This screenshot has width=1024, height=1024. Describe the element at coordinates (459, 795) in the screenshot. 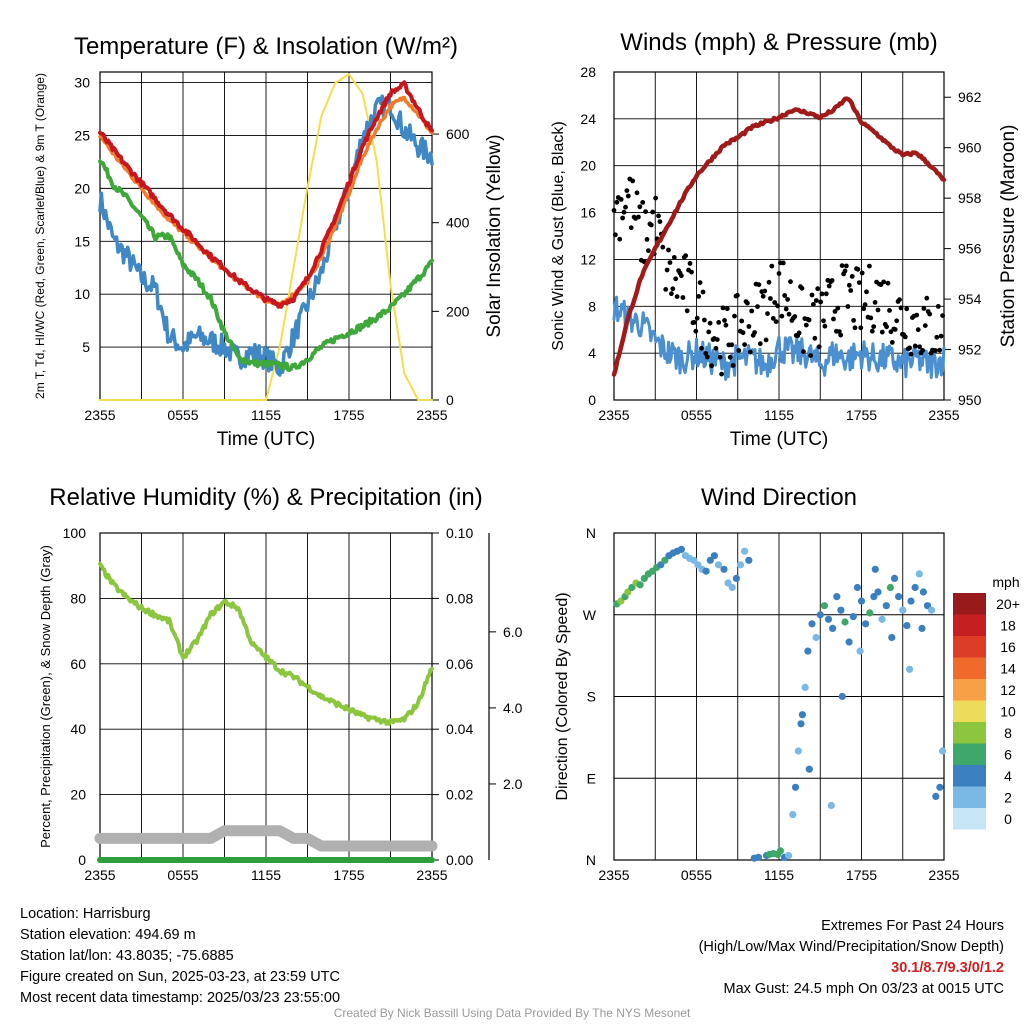

I see `humidity-y2-tick-label: 0.02` at that location.